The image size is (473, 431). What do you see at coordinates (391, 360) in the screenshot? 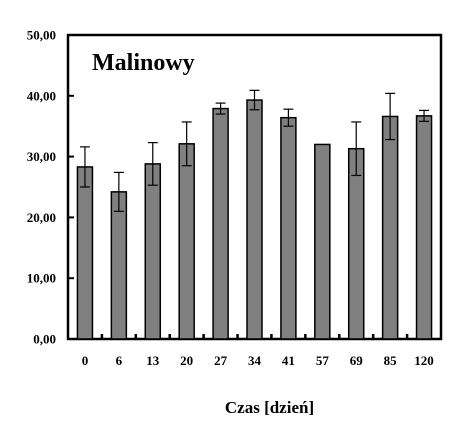
I see `x-tick-label: 85` at bounding box center [391, 360].